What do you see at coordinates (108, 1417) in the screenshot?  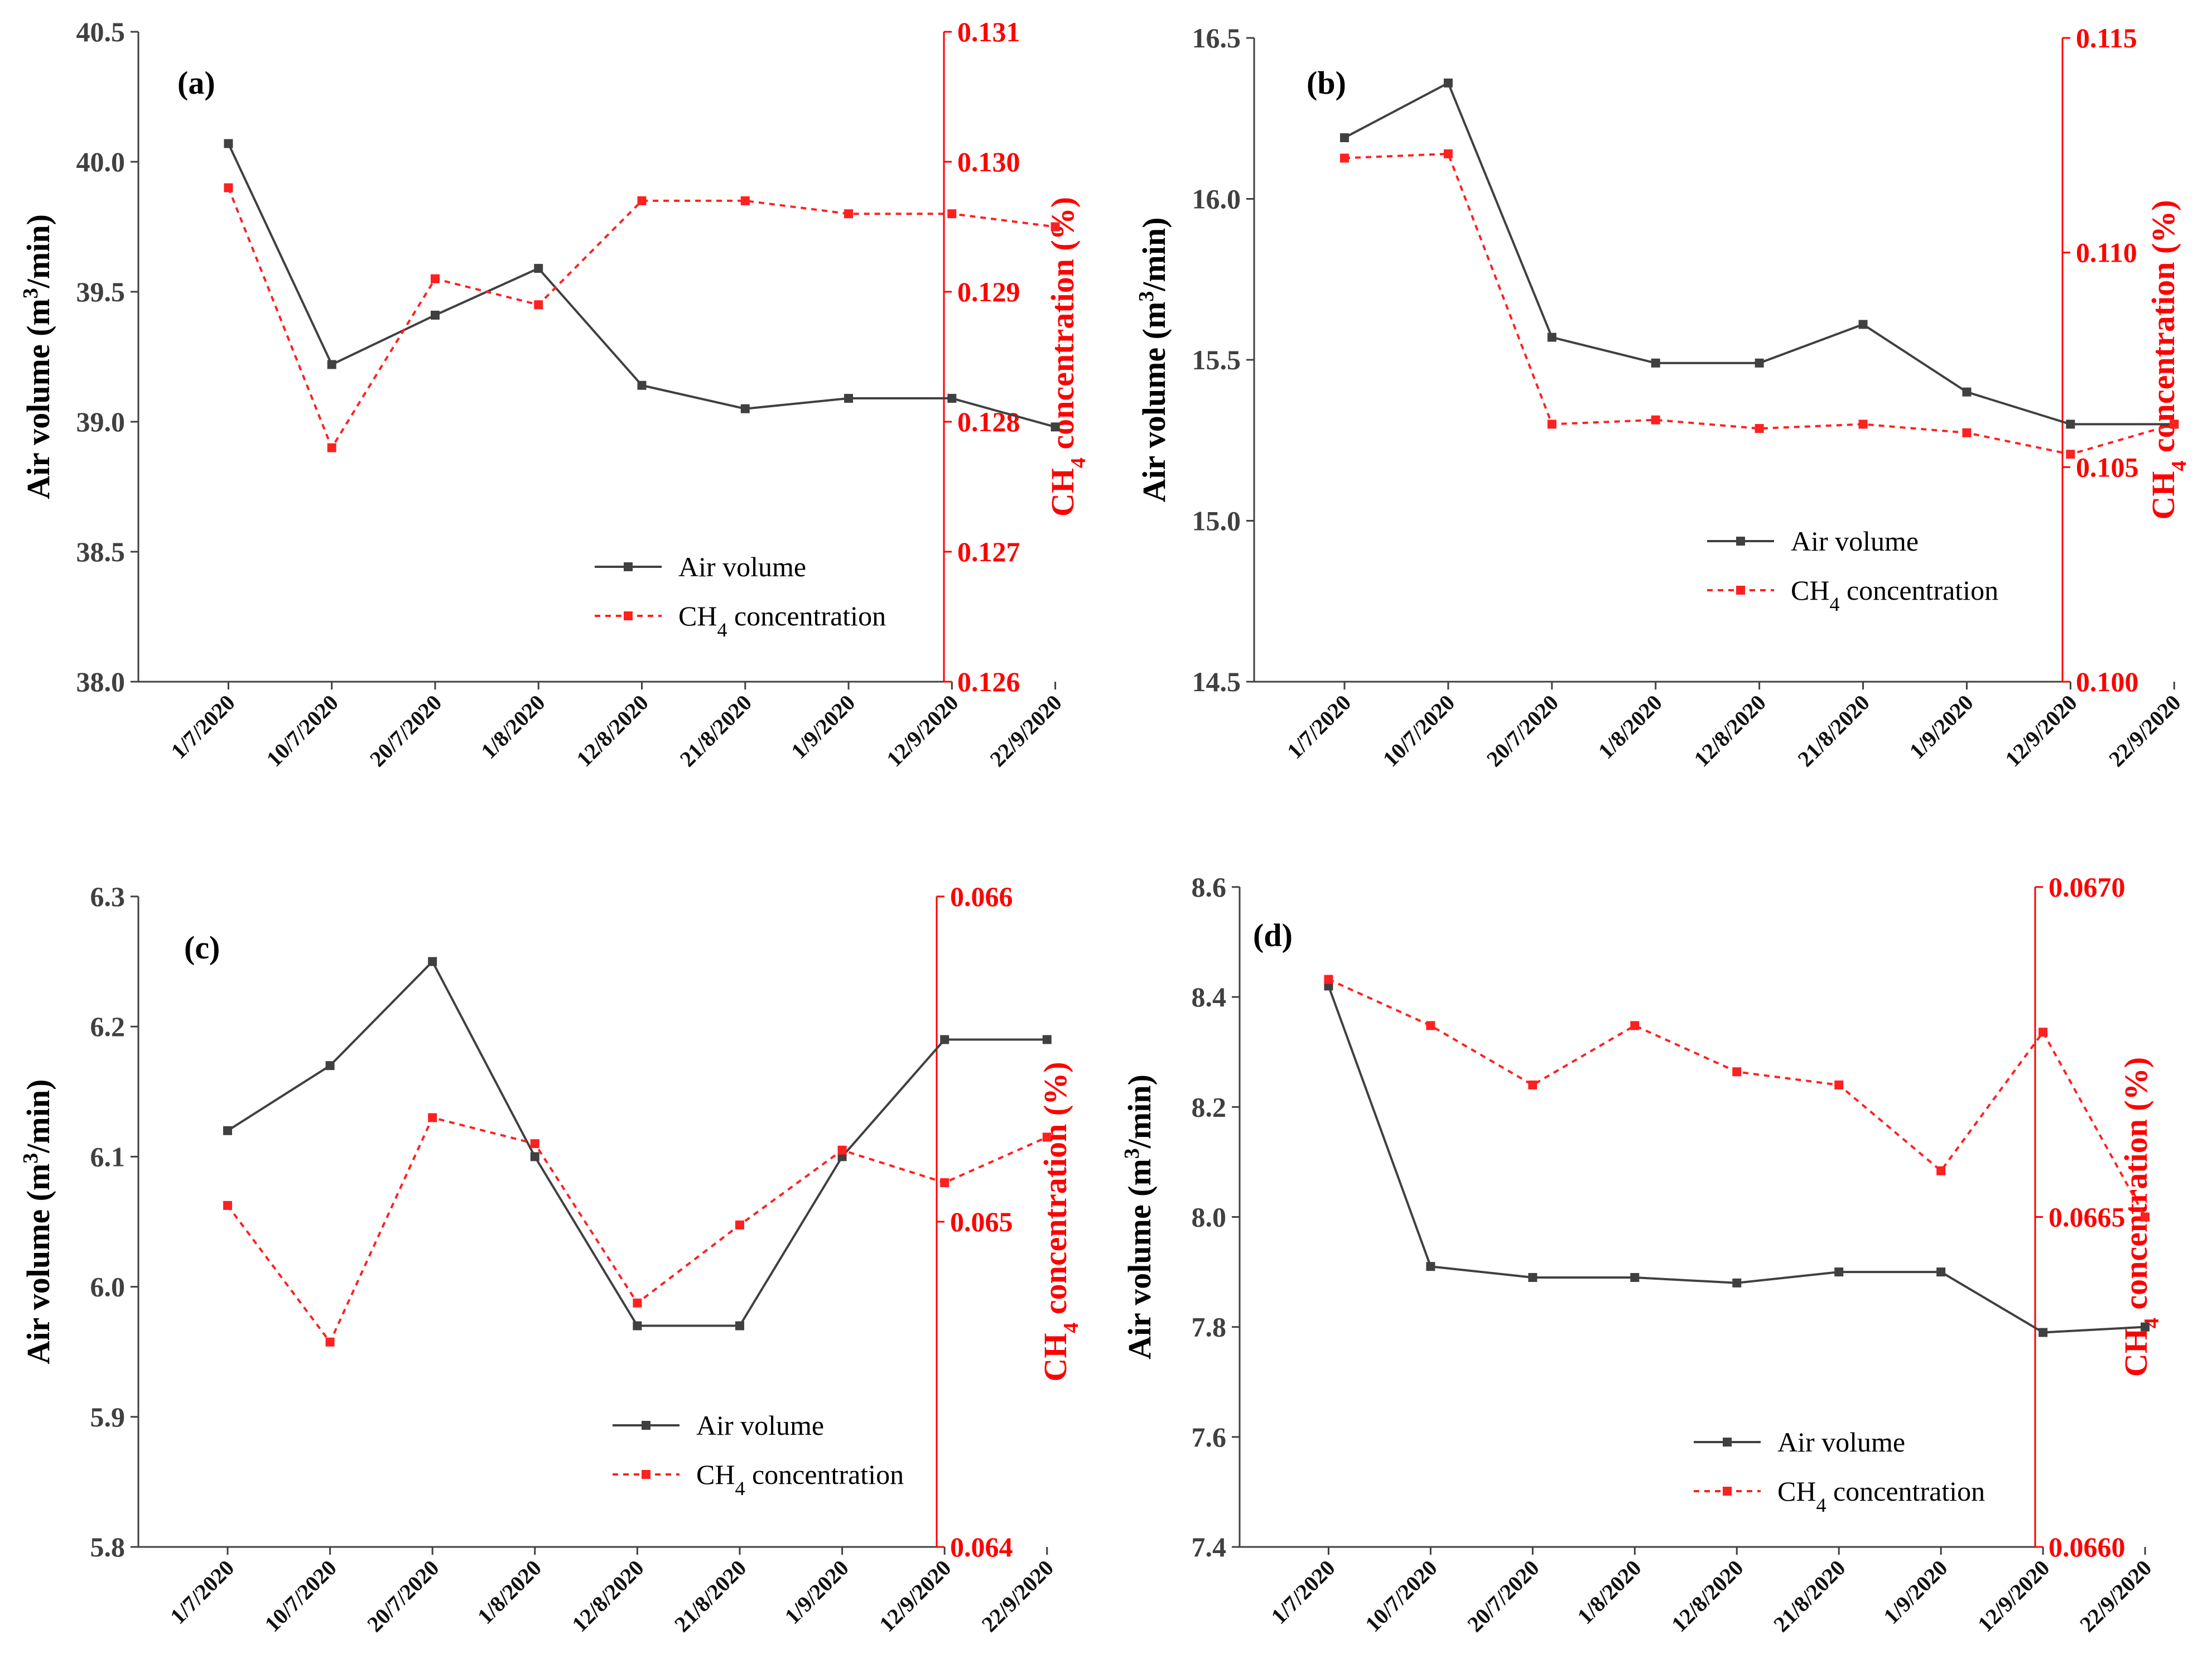 I see `left-tick-label: 5.9` at bounding box center [108, 1417].